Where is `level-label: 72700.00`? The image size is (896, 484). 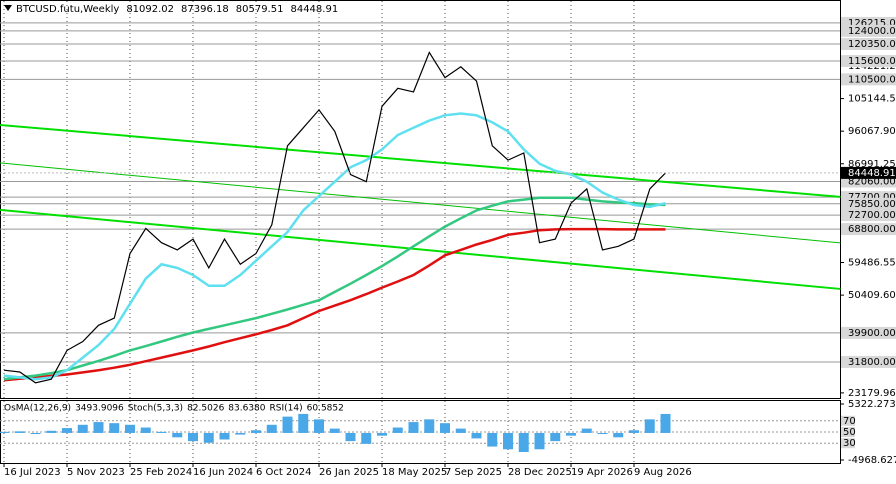 level-label: 72700.00 is located at coordinates (872, 215).